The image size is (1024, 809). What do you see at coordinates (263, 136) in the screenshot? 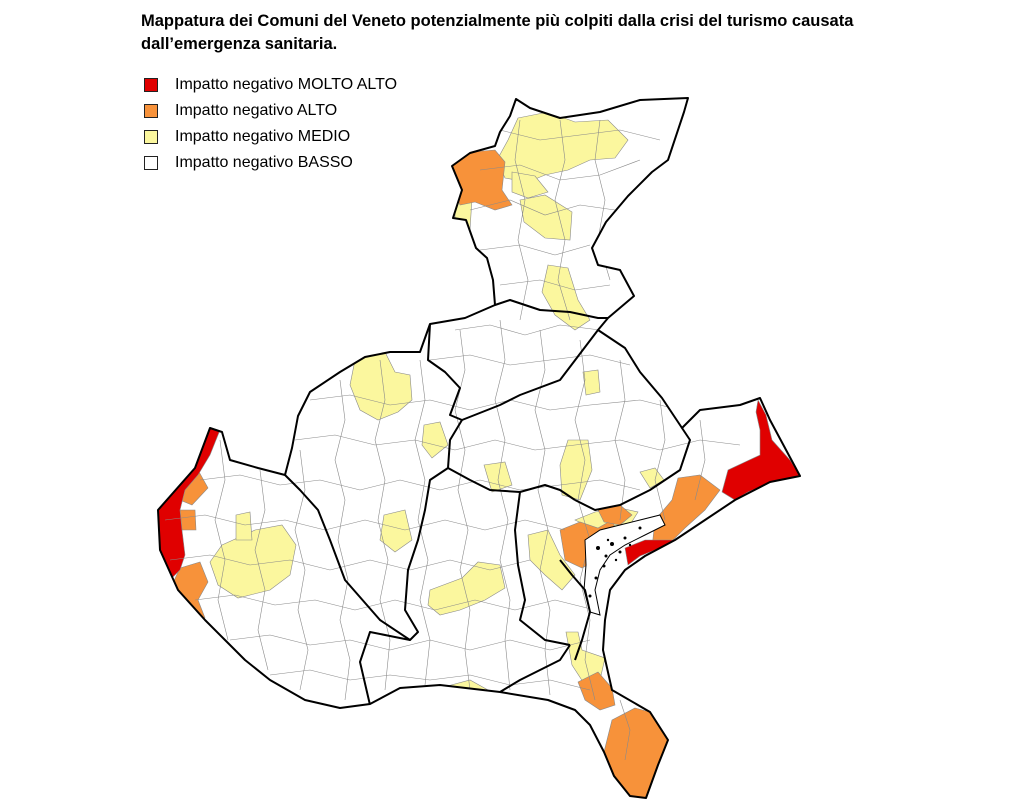
I see `legend-label: Impatto negativo MEDIO` at bounding box center [263, 136].